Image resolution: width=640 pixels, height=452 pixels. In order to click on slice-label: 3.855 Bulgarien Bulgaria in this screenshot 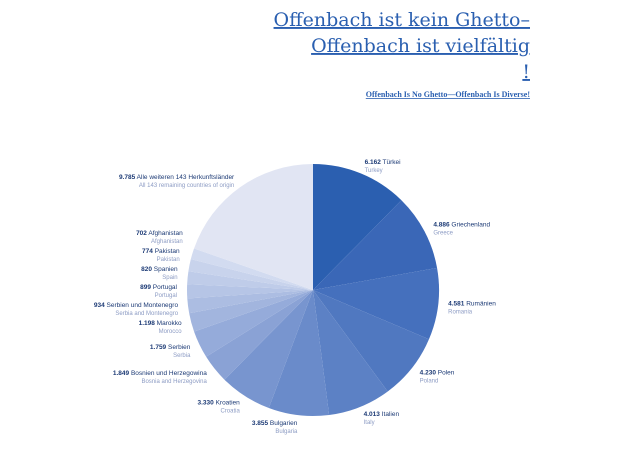, I will do `click(275, 427)`.